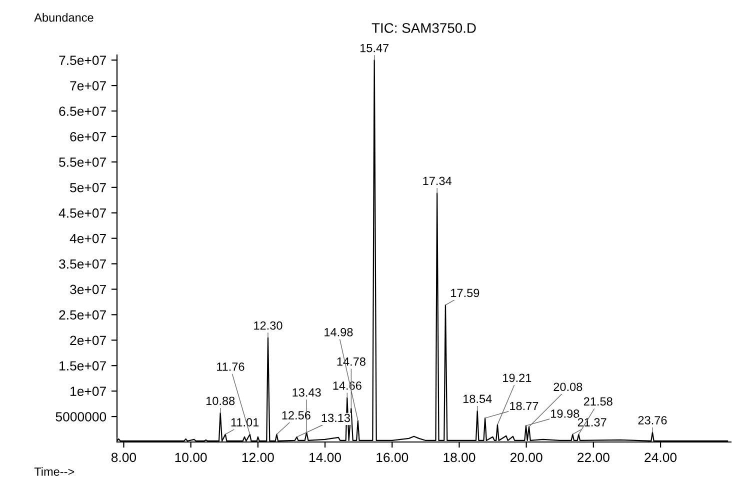 The width and height of the screenshot is (733, 484). What do you see at coordinates (230, 366) in the screenshot?
I see `annotation: 11.76` at bounding box center [230, 366].